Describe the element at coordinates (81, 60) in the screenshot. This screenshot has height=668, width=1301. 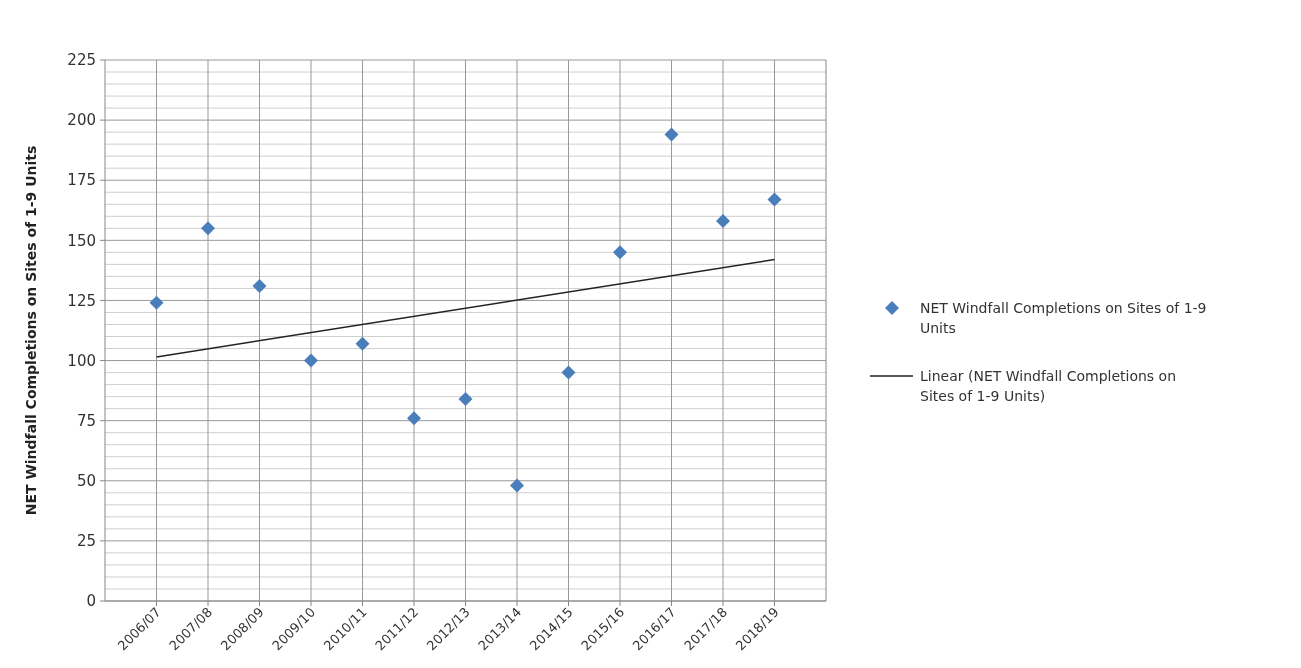
I see `y-tick-label: 225` at that location.